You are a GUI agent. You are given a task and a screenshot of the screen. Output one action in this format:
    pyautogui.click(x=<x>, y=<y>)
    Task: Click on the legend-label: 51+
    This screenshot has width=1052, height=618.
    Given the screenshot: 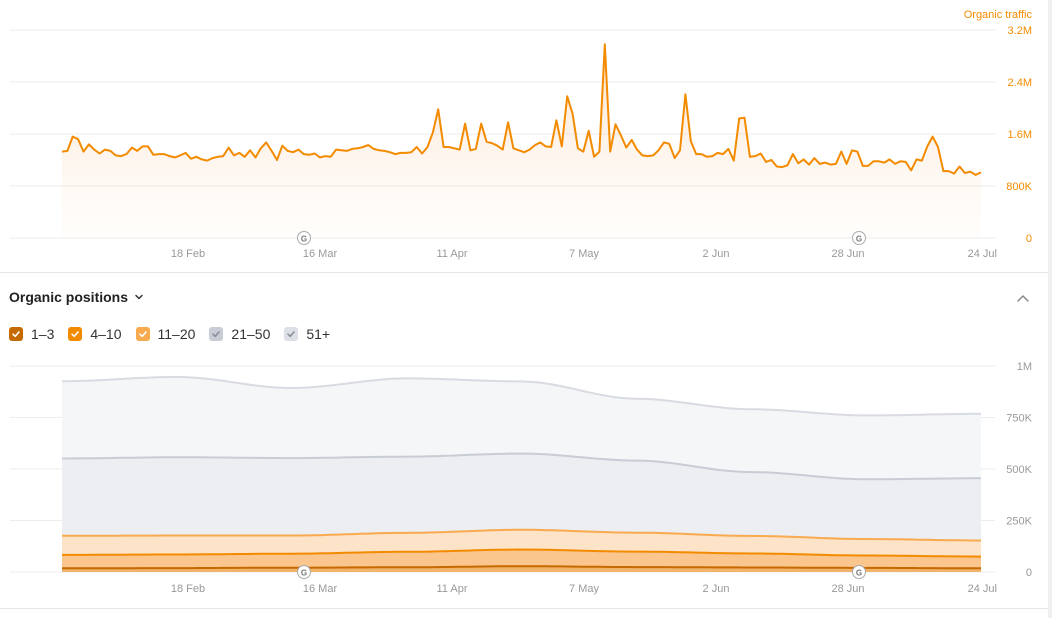 What is the action you would take?
    pyautogui.click(x=318, y=334)
    